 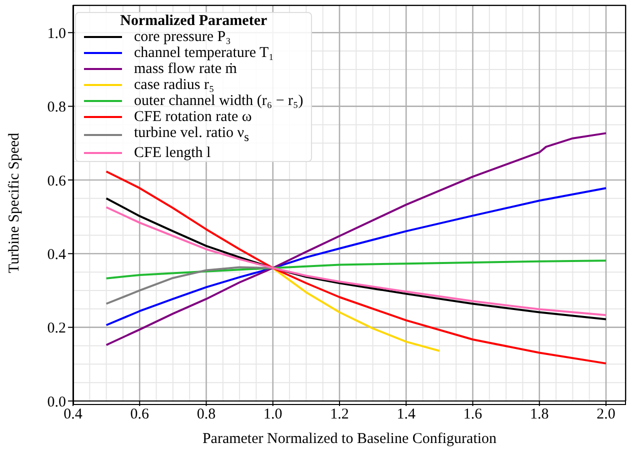 What do you see at coordinates (185, 69) in the screenshot?
I see `legend-label: mass flow rate ṁ` at bounding box center [185, 69].